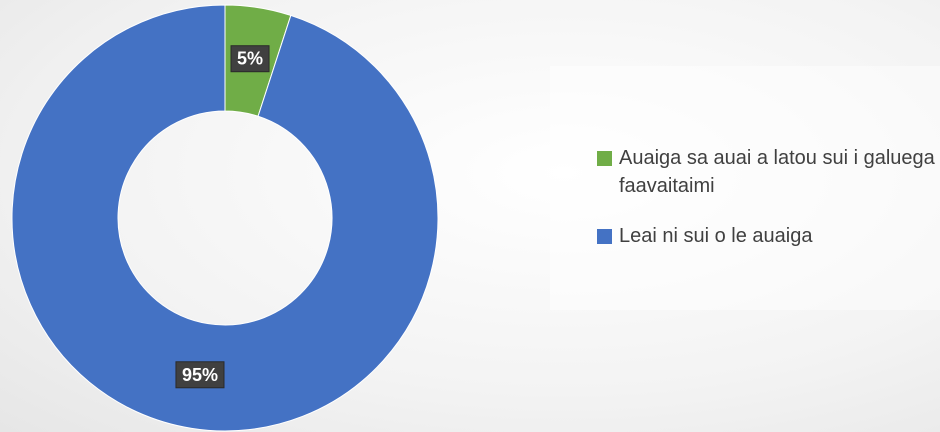 Image resolution: width=940 pixels, height=432 pixels. I want to click on data-label: 95%, so click(200, 375).